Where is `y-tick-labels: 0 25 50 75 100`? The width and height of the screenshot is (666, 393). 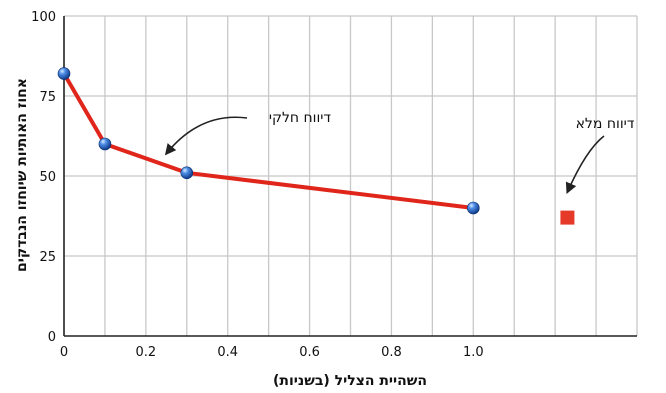 y-tick-labels: 0 25 50 75 100 is located at coordinates (43, 177).